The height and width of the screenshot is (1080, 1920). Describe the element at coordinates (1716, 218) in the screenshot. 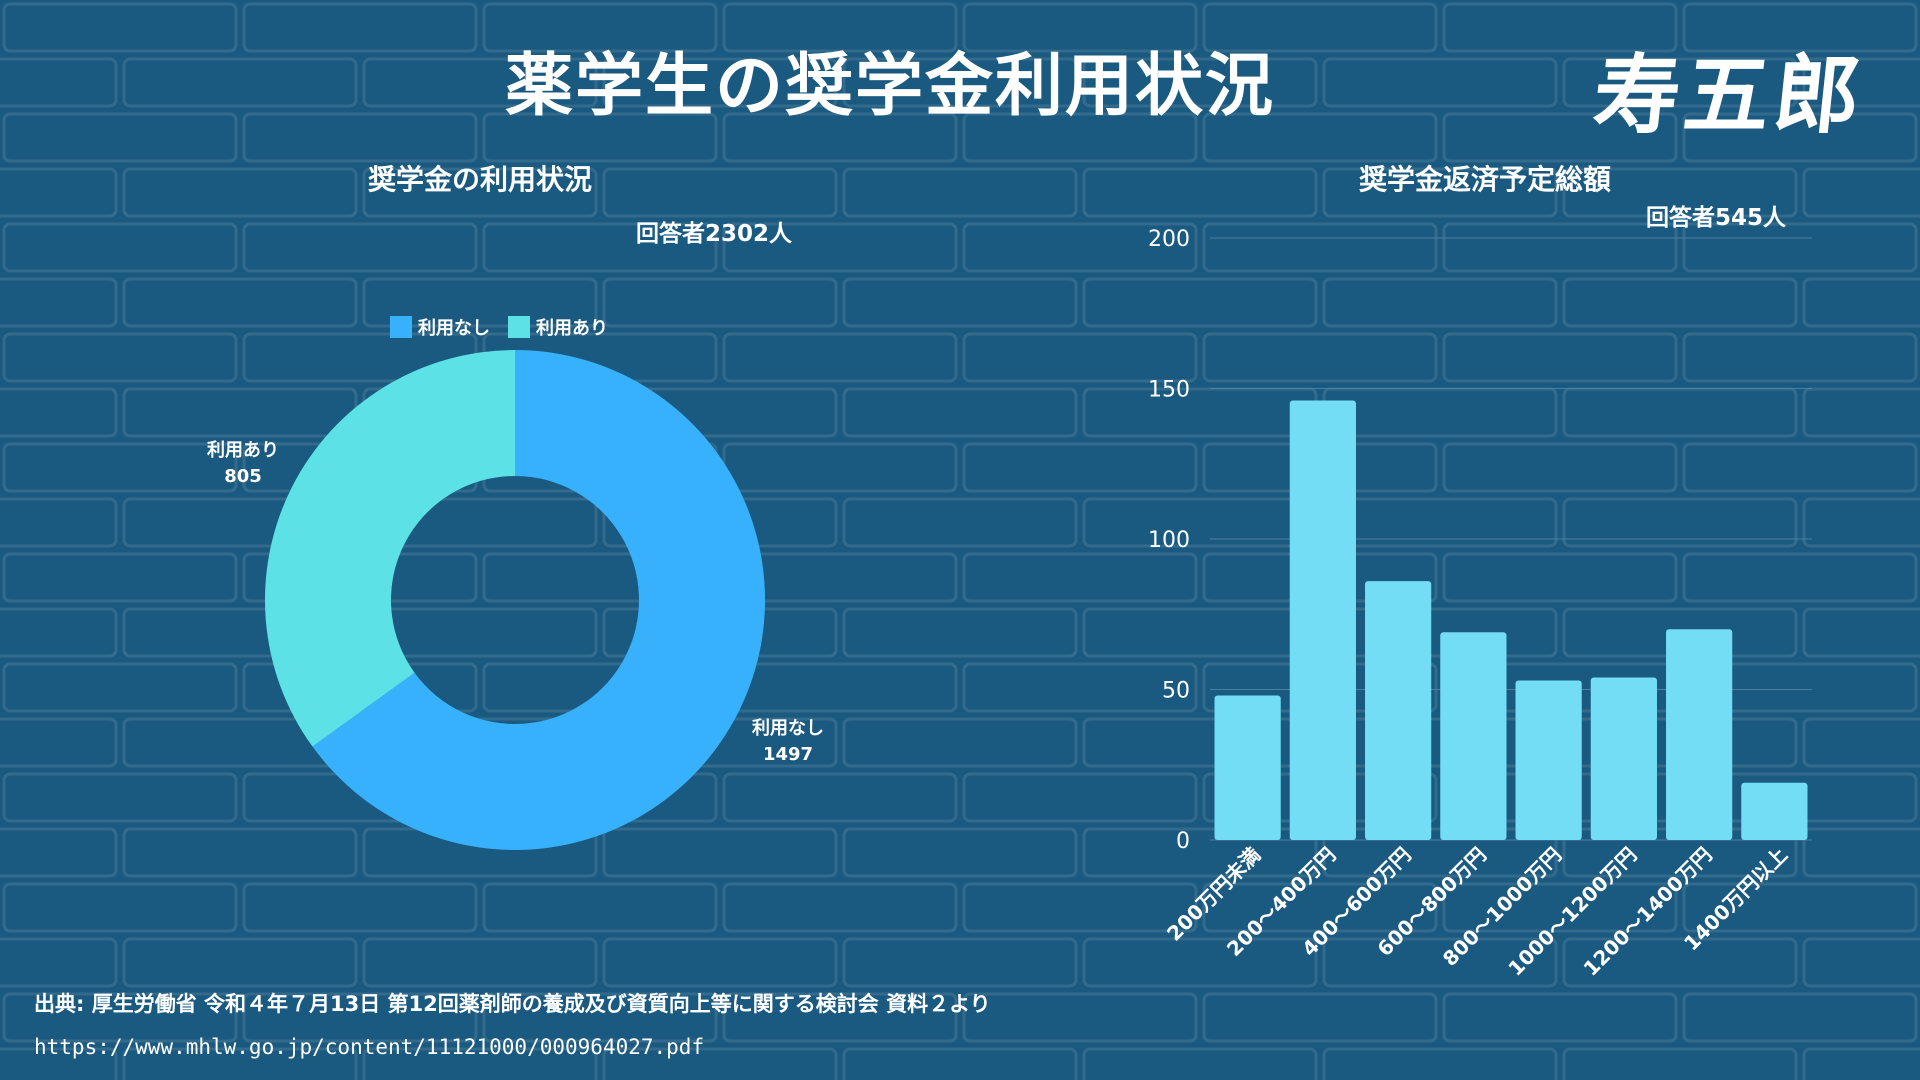

I see `bar-respondents: 回答者545人` at that location.